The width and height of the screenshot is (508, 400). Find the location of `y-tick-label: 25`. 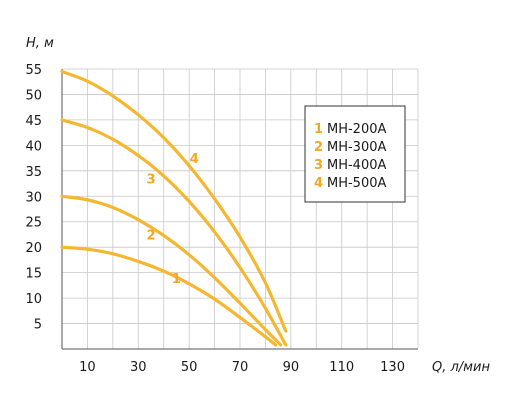

y-tick-label: 25 is located at coordinates (33, 223).